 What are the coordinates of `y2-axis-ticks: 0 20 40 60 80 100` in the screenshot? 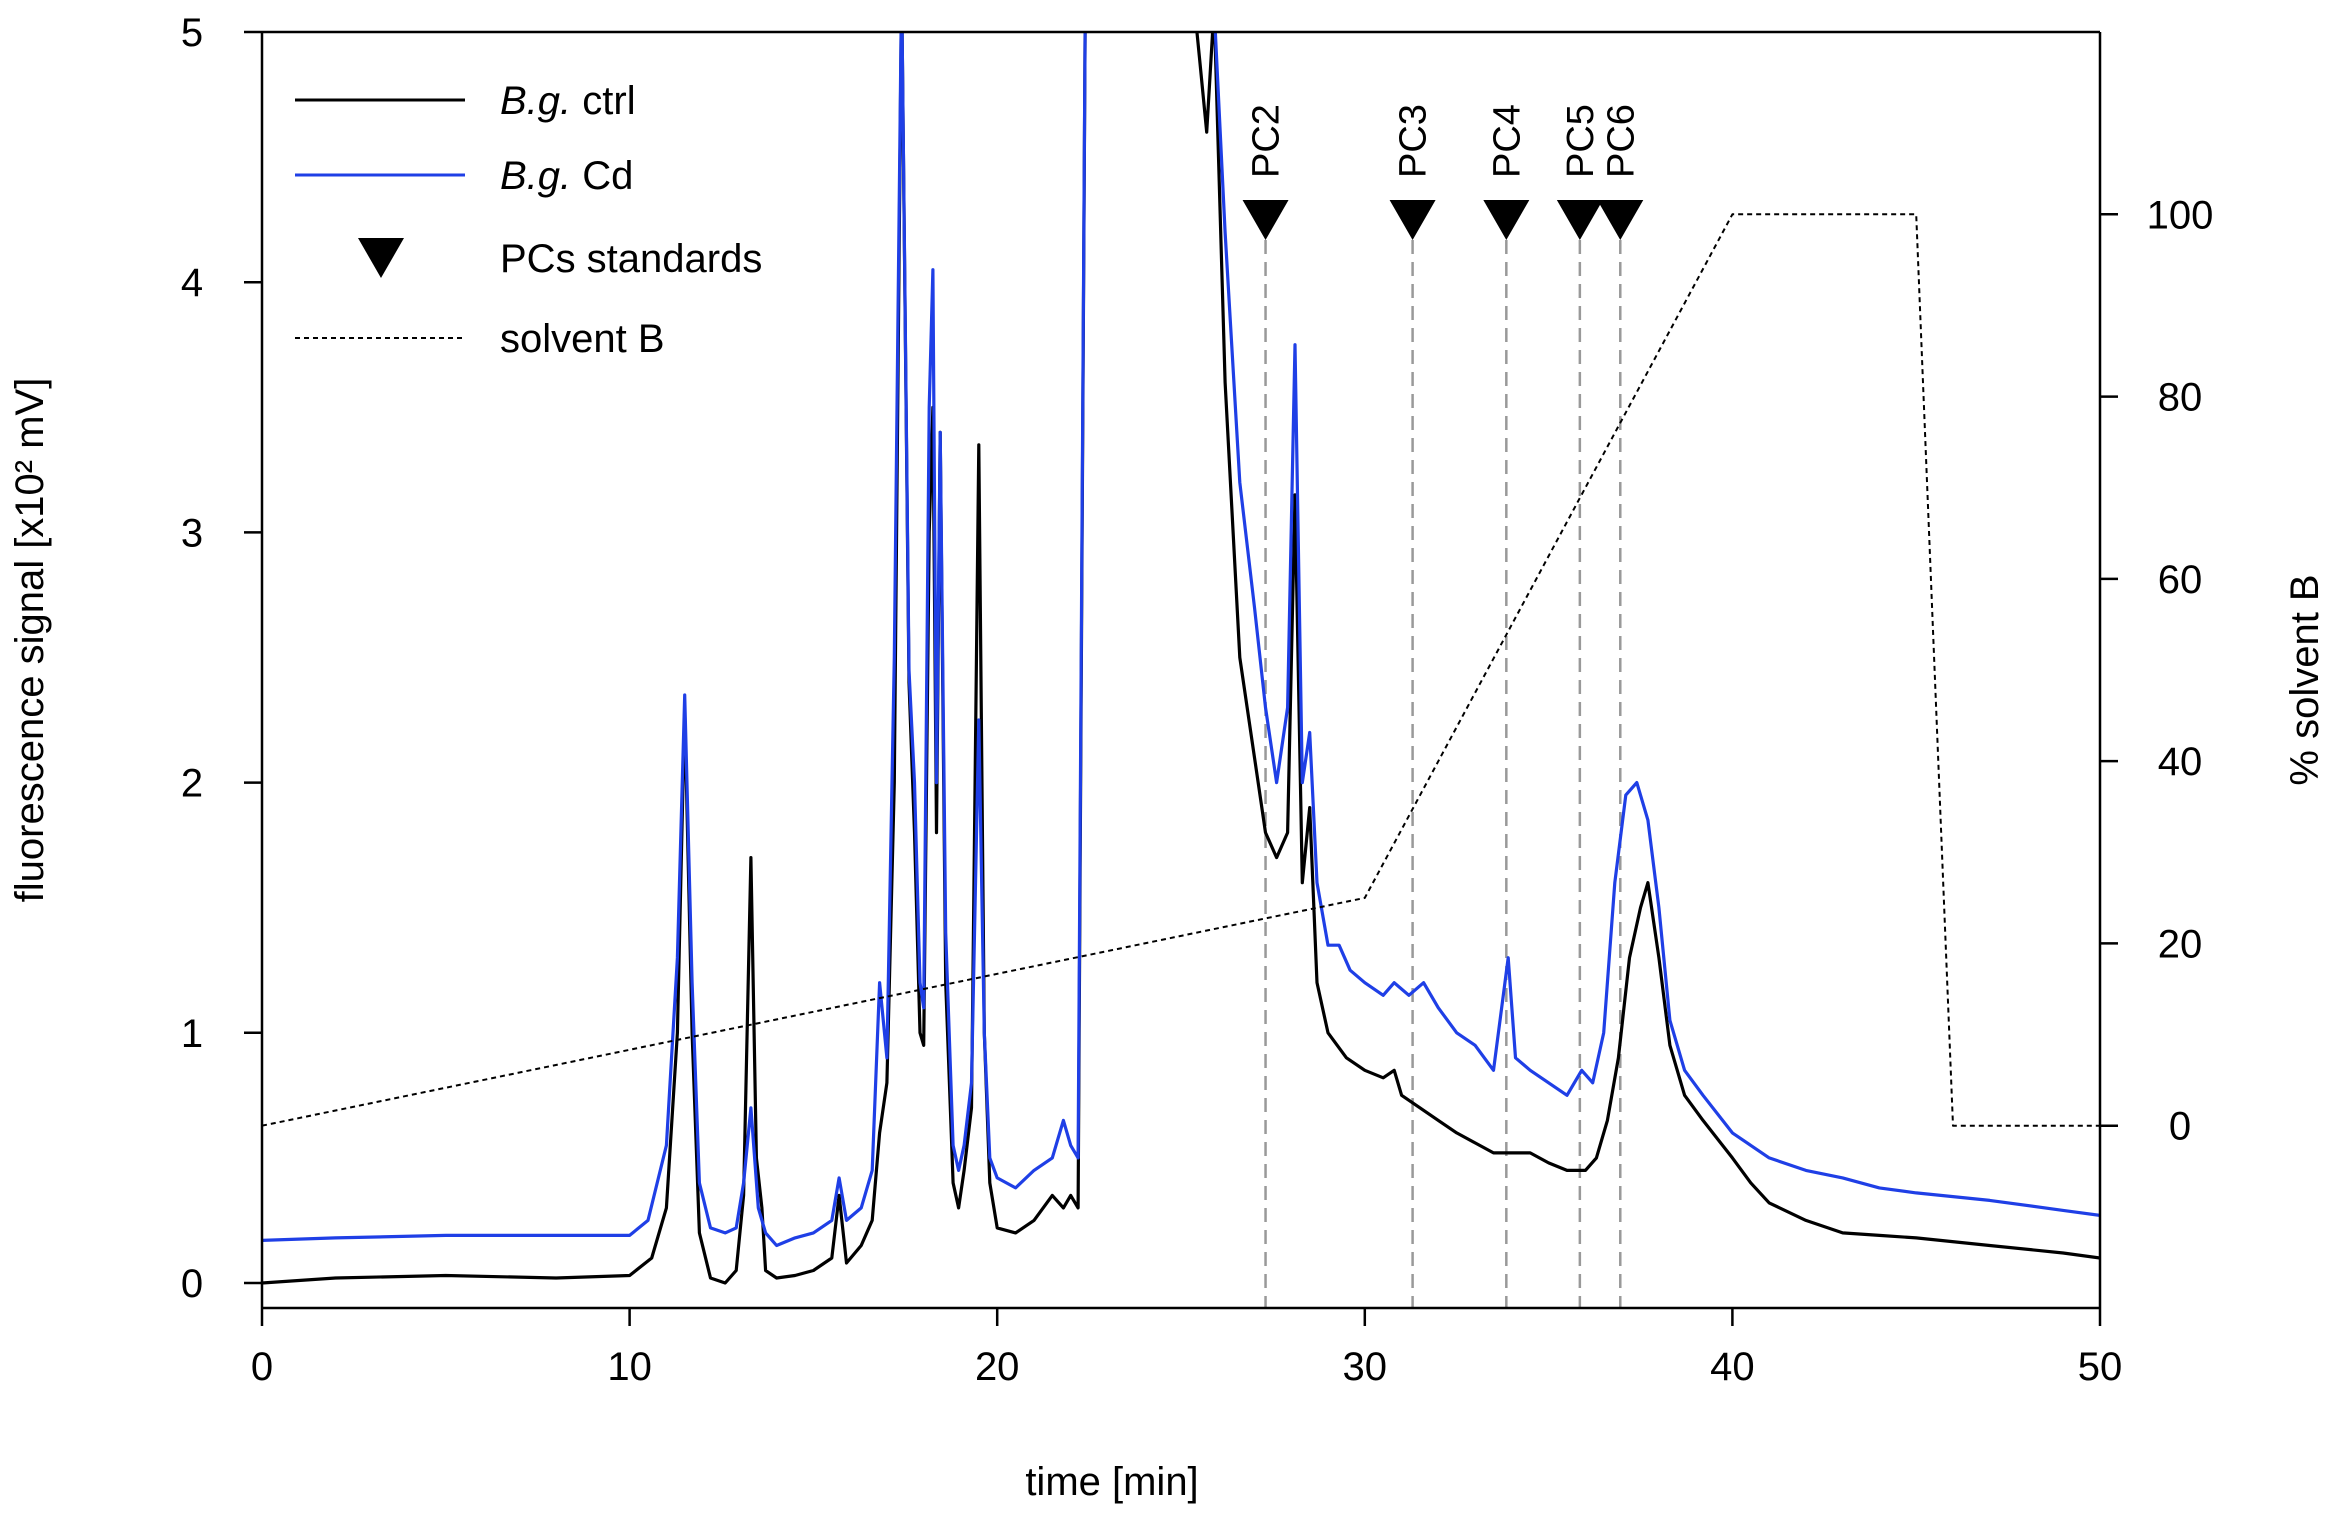 It's located at (2157, 671).